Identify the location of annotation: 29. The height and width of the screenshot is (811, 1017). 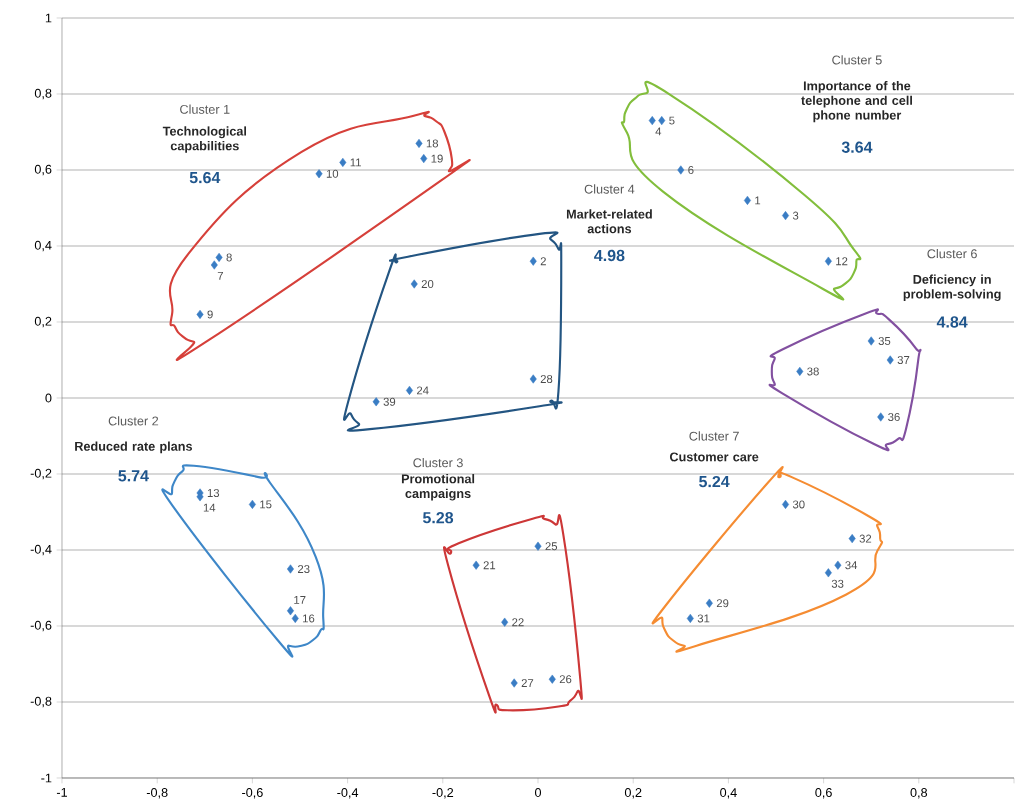
(722, 603).